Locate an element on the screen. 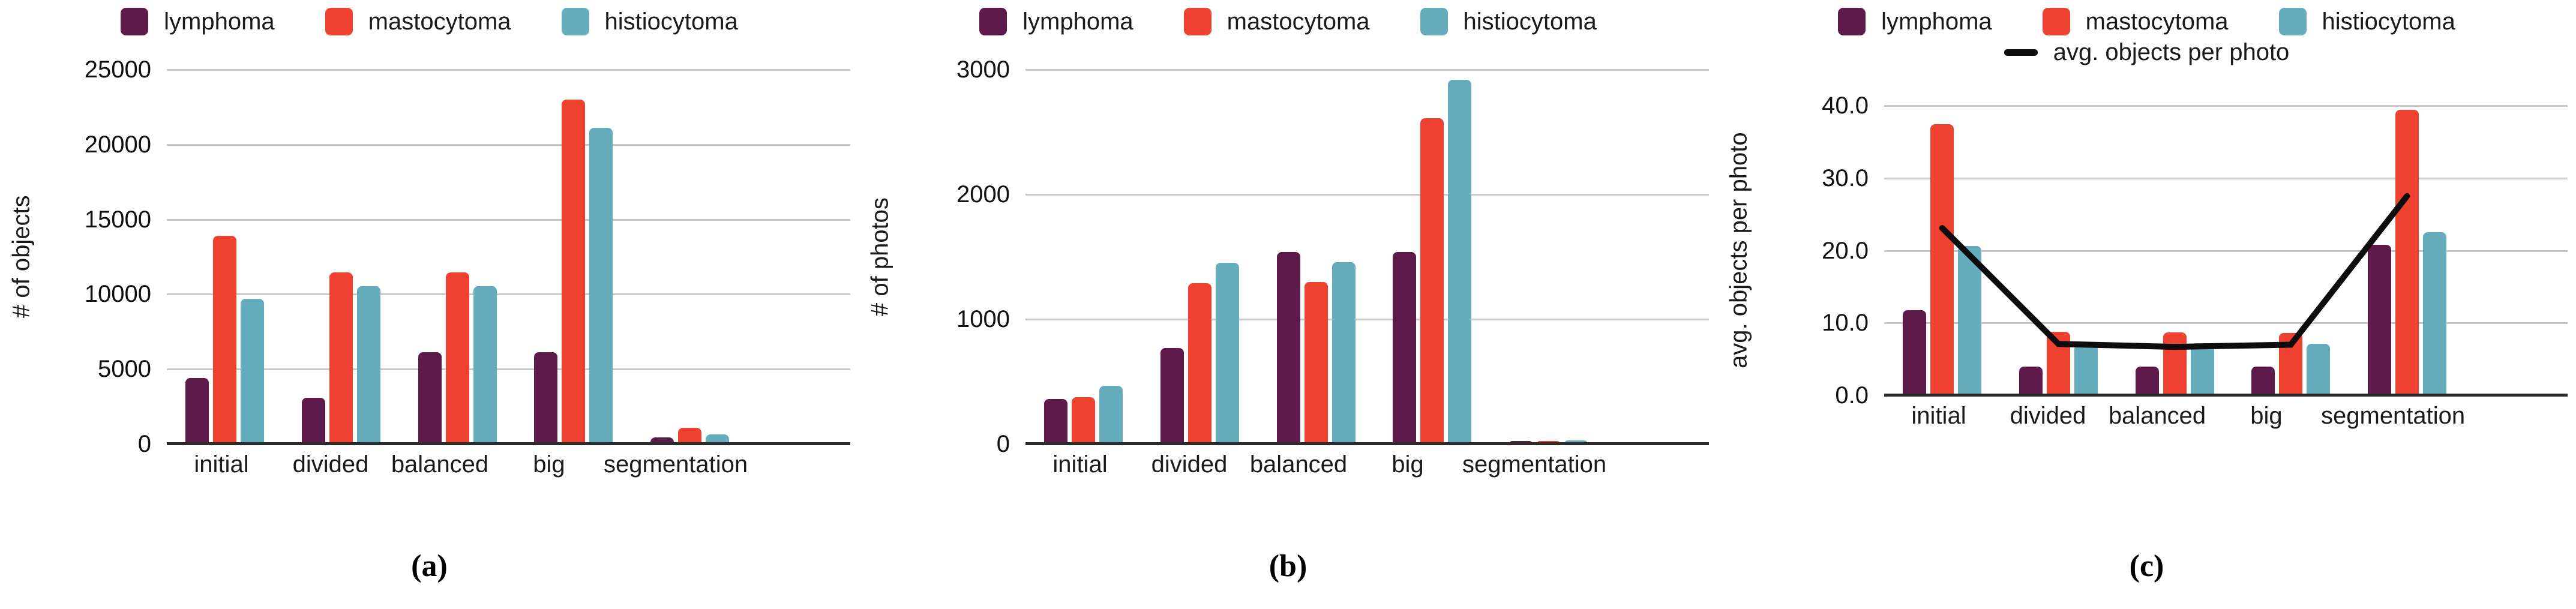 The image size is (2576, 609). y-axis-label-b: # of photos is located at coordinates (879, 256).